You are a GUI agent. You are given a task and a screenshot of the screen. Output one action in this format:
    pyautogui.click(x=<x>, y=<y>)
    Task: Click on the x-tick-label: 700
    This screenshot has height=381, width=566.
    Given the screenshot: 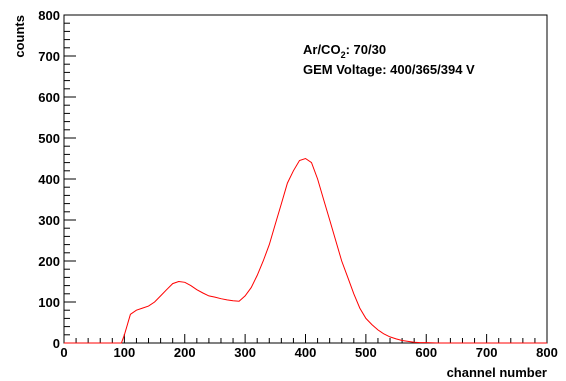 What is the action you would take?
    pyautogui.click(x=487, y=352)
    